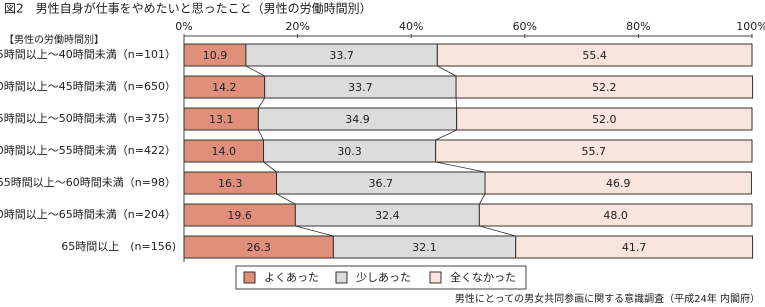 The image size is (765, 307). I want to click on data-label: 48.0, so click(615, 215).